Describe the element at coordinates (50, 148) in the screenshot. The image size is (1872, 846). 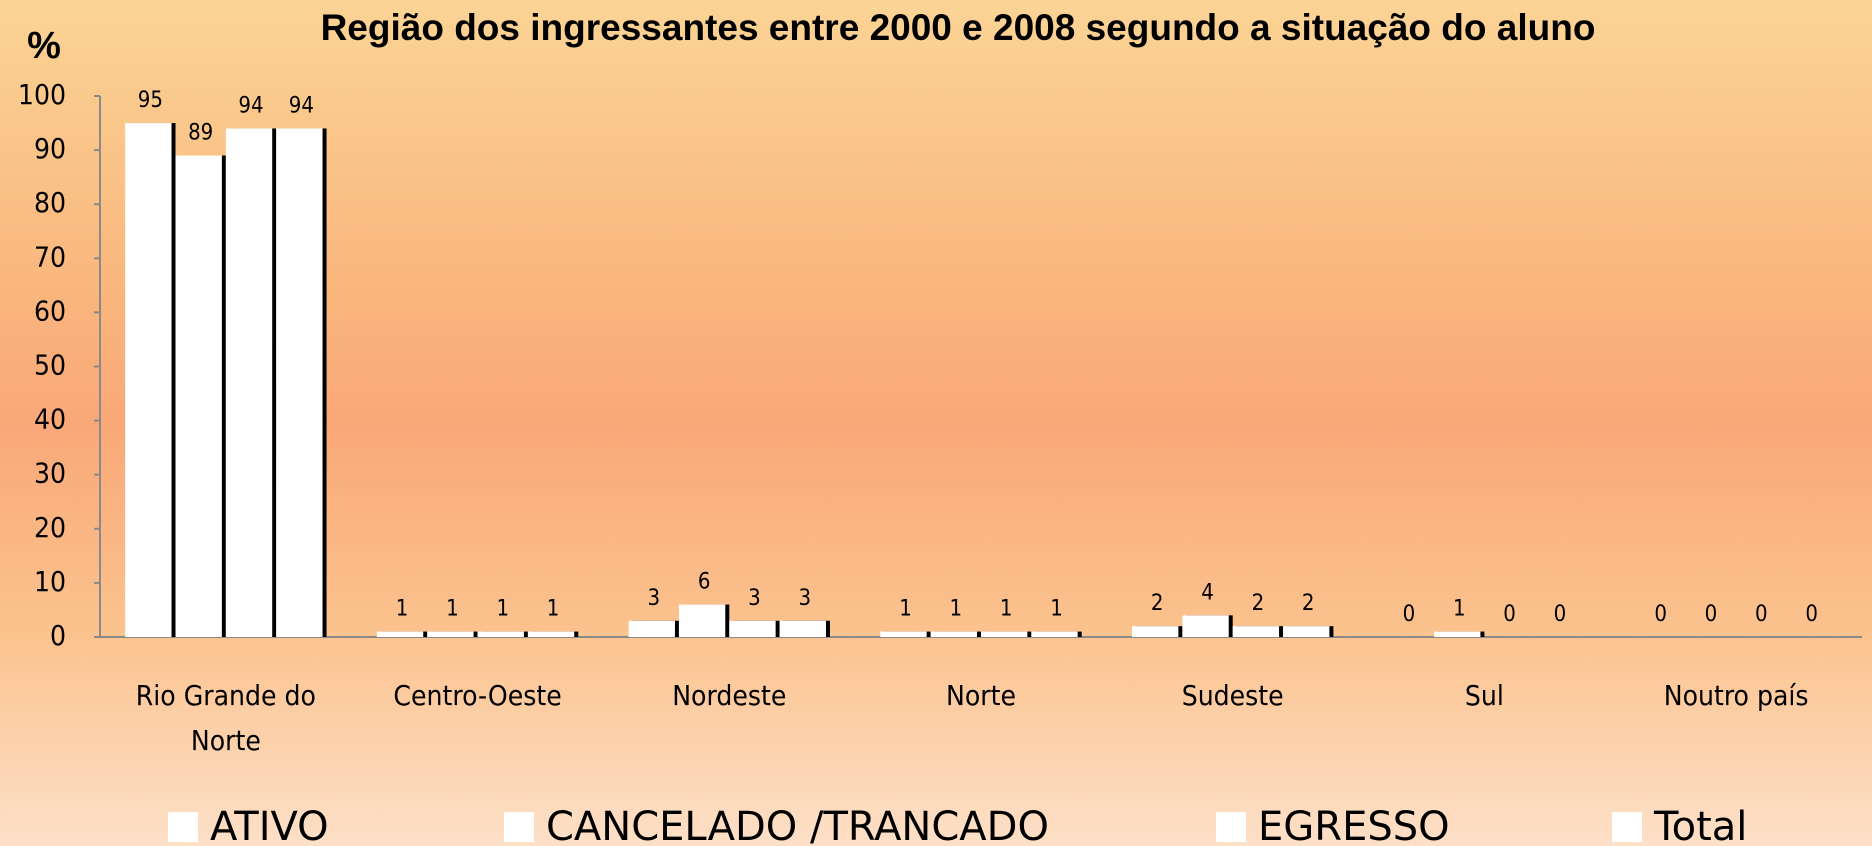
I see `y-tick-label: 90` at that location.